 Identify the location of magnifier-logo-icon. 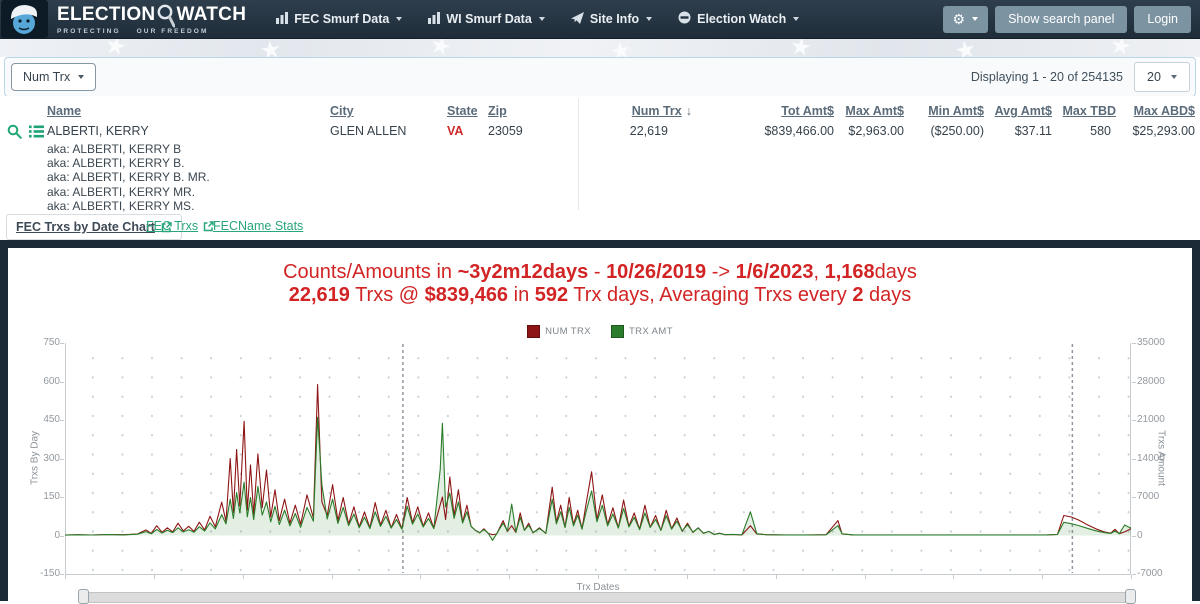
(167, 16).